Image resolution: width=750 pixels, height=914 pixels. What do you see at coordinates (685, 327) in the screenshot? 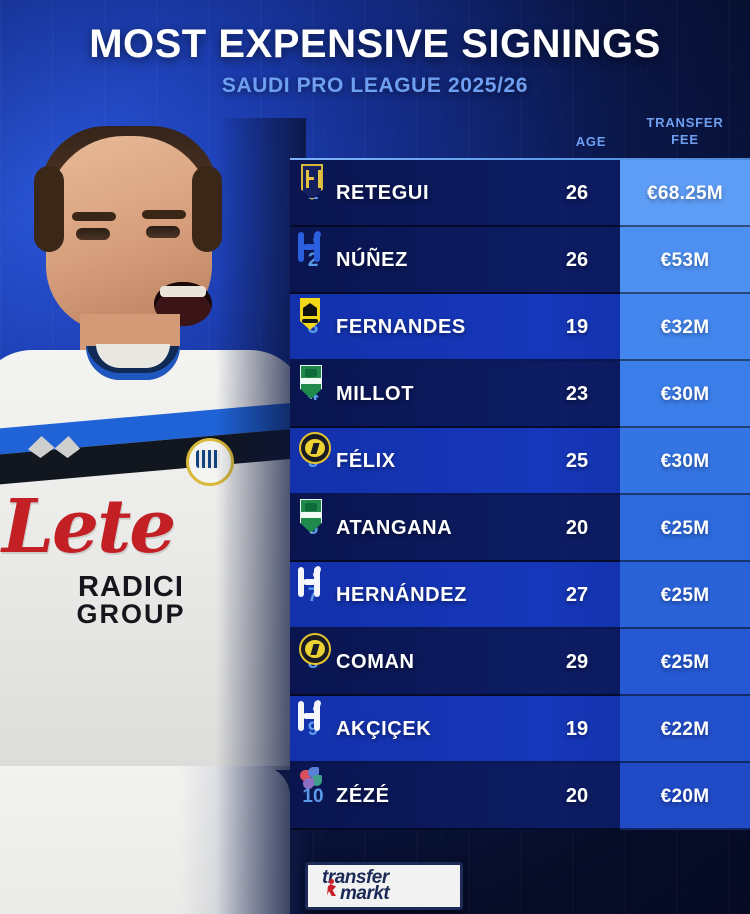
I see `row-transfer-fee: €32M` at bounding box center [685, 327].